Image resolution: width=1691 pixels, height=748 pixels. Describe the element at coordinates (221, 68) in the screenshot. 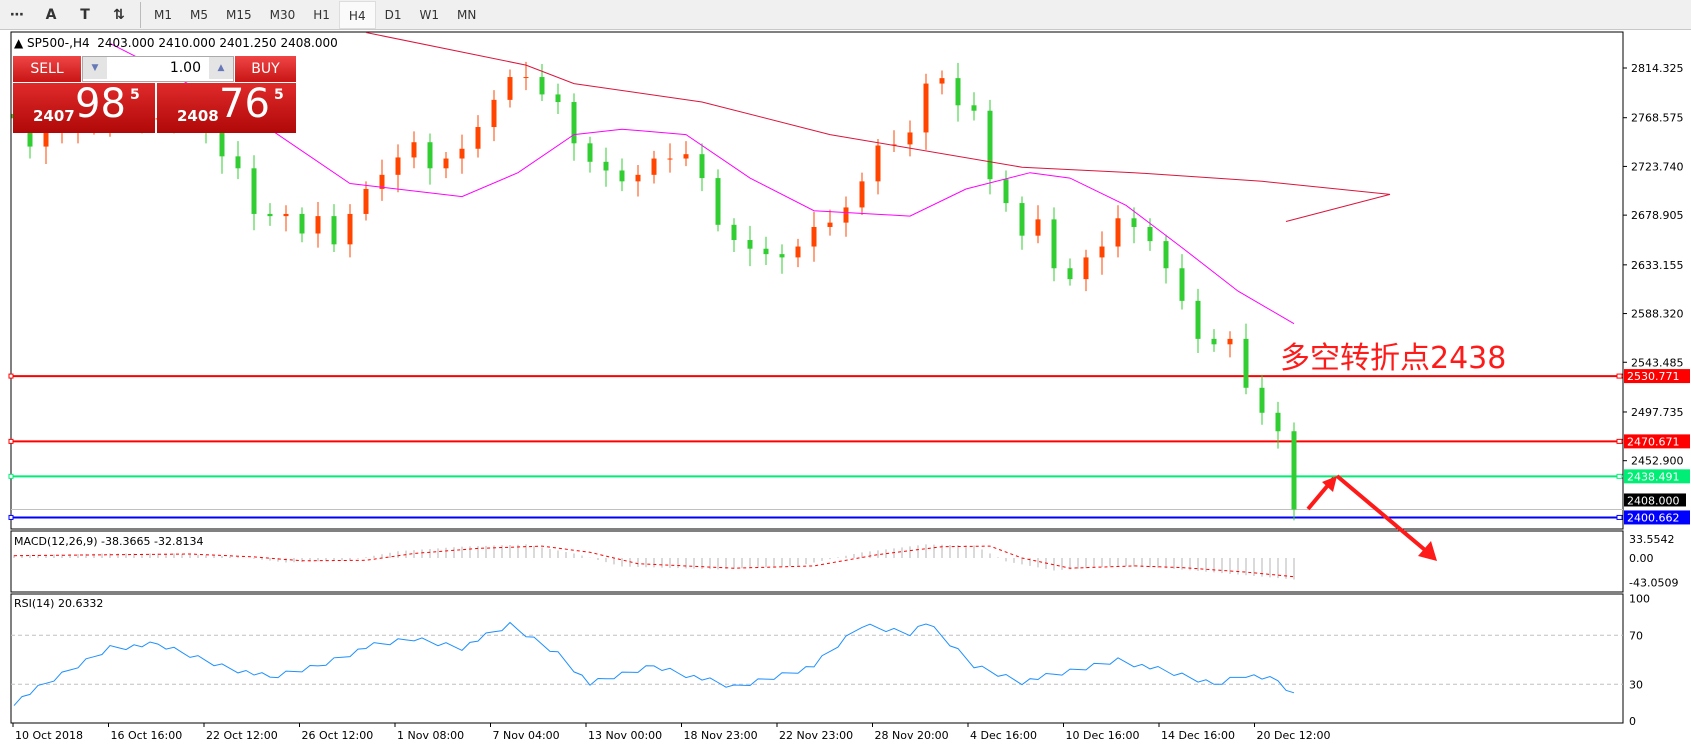

I see `lot-increase-button: ▲` at that location.